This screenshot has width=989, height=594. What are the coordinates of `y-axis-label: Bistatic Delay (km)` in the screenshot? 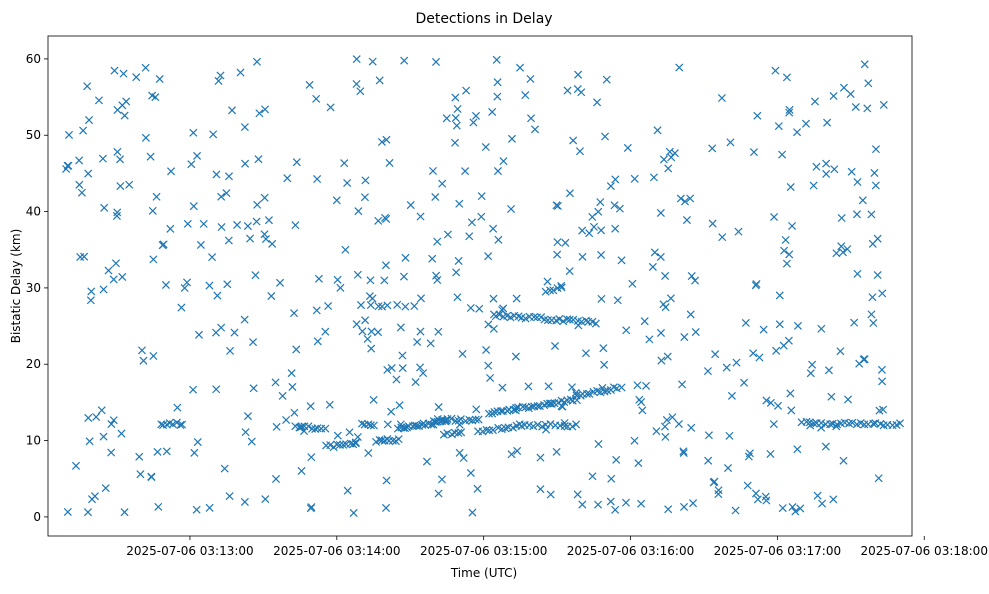 It's located at (16, 286).